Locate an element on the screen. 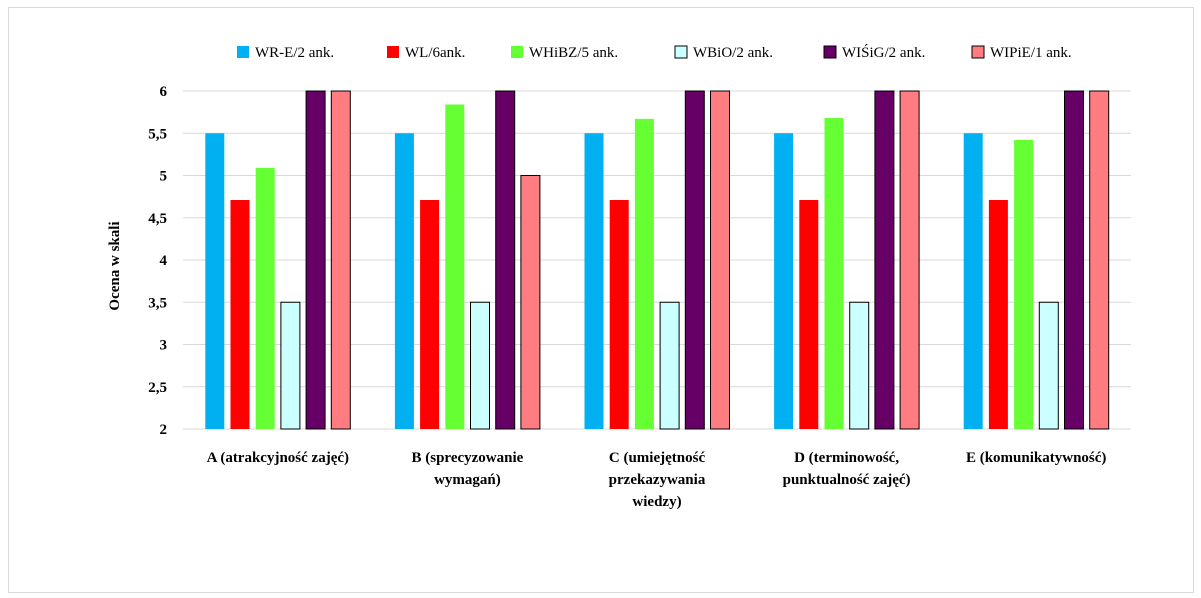 Image resolution: width=1201 pixels, height=598 pixels. y-tick-label: 5 is located at coordinates (164, 177).